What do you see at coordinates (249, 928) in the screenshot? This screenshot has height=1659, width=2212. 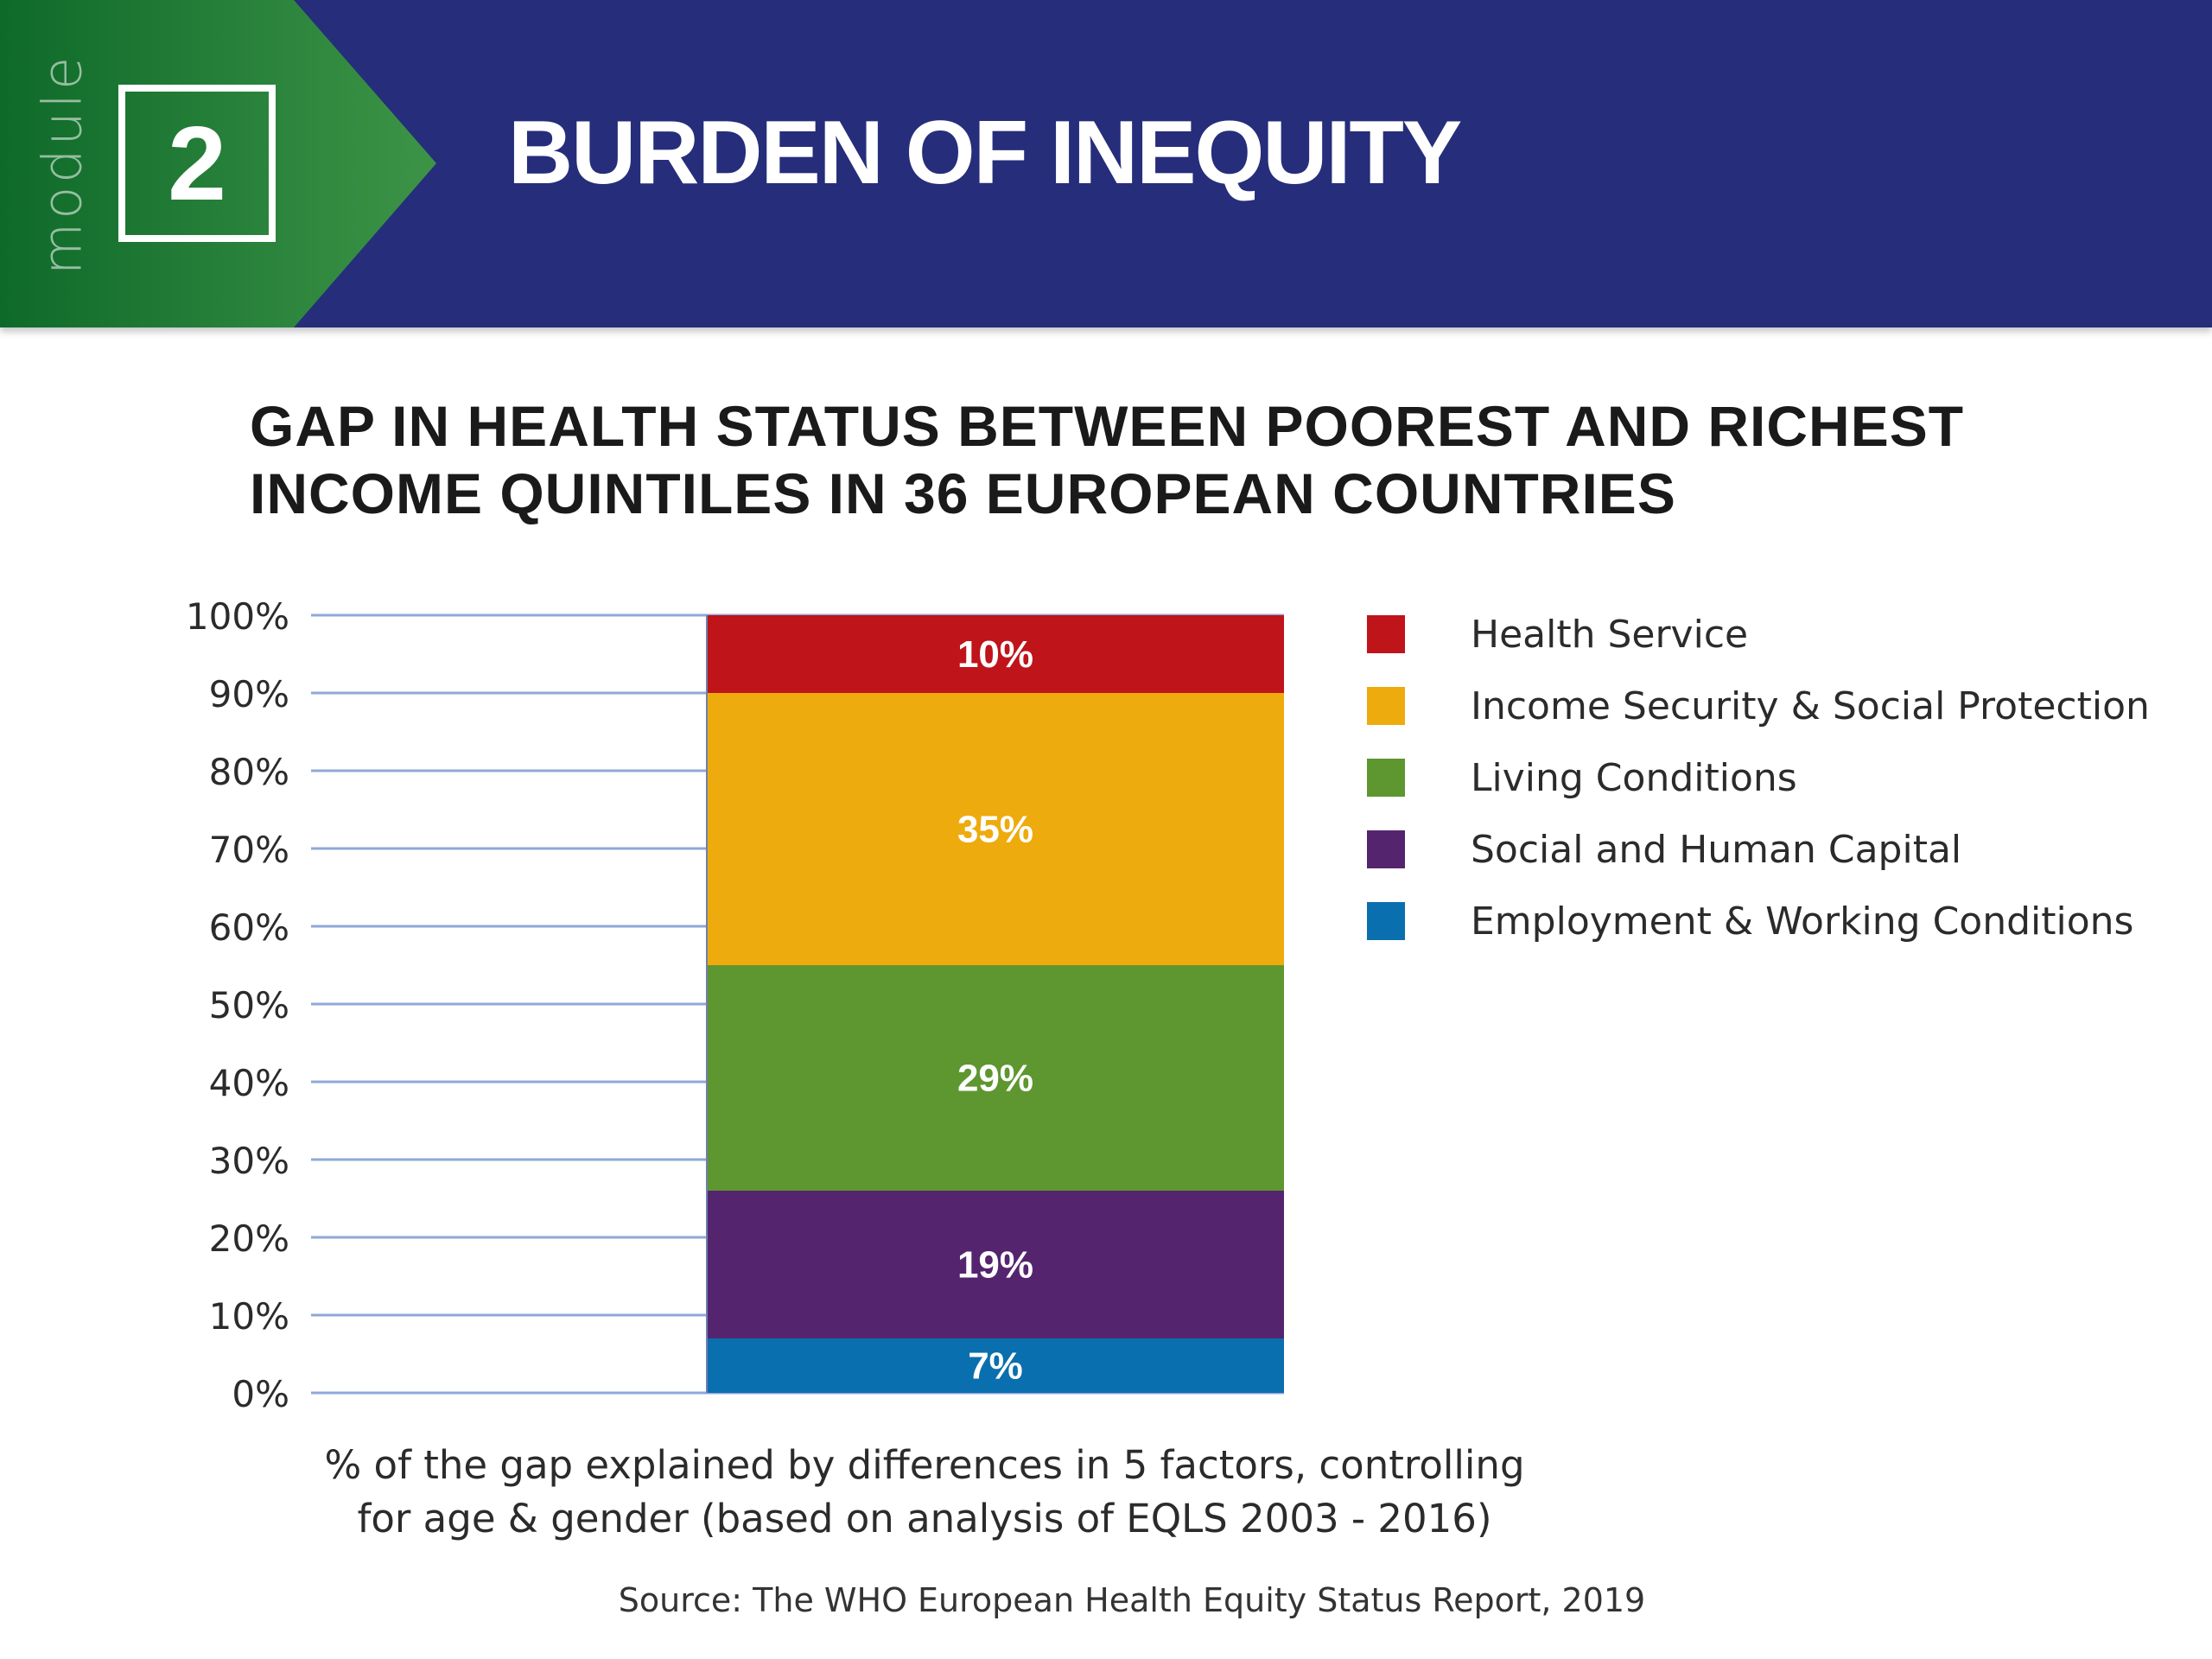 I see `y-tick-label: 60%` at bounding box center [249, 928].